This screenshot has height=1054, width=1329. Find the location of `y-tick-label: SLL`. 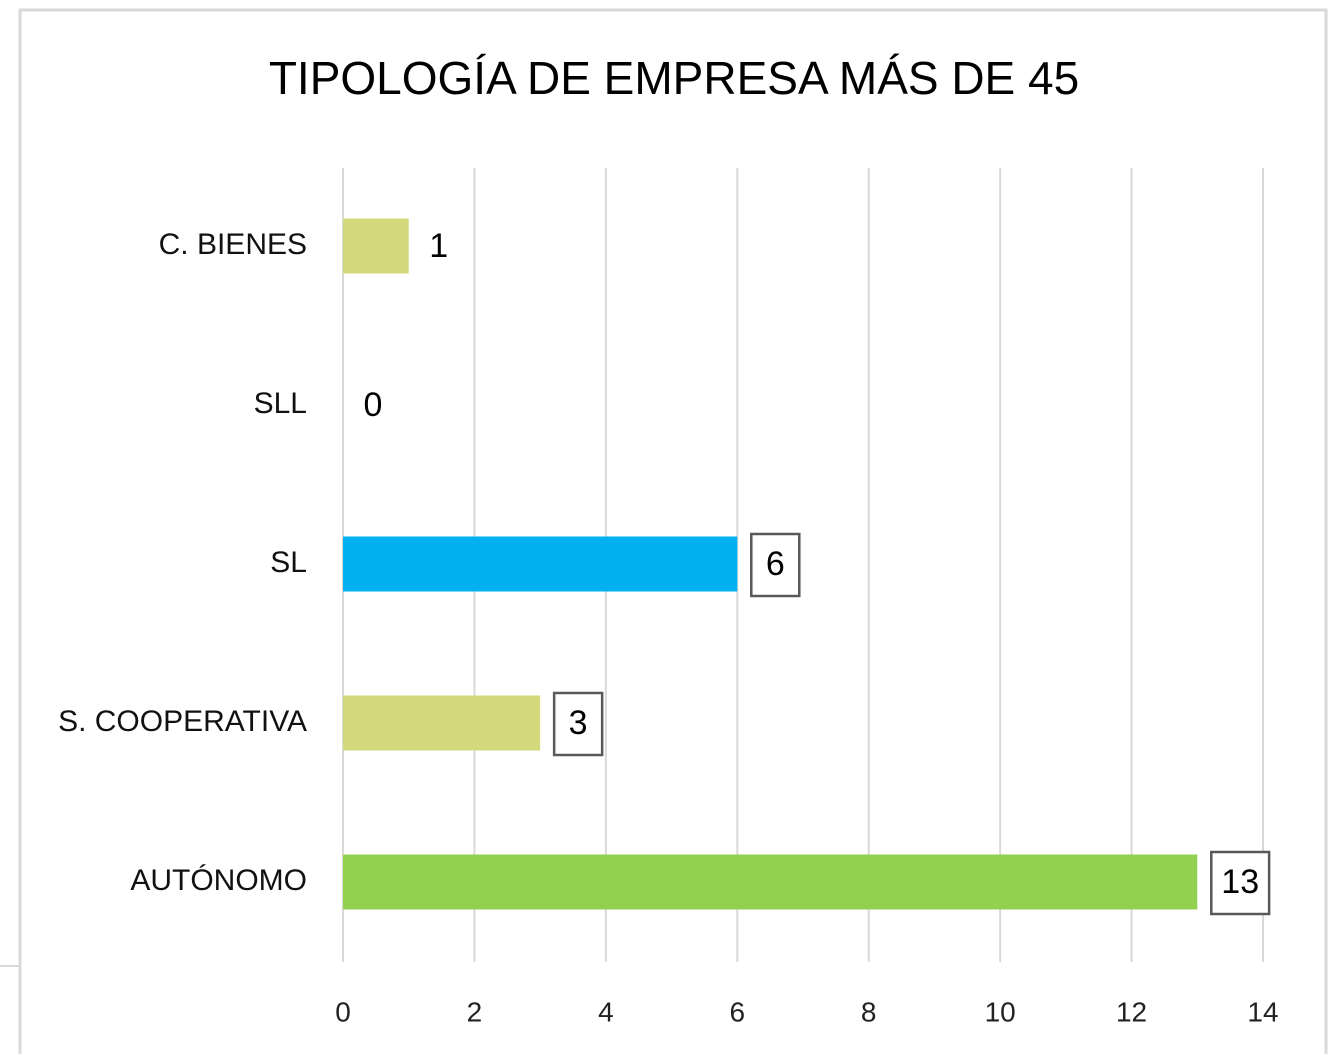

y-tick-label: SLL is located at coordinates (280, 403).